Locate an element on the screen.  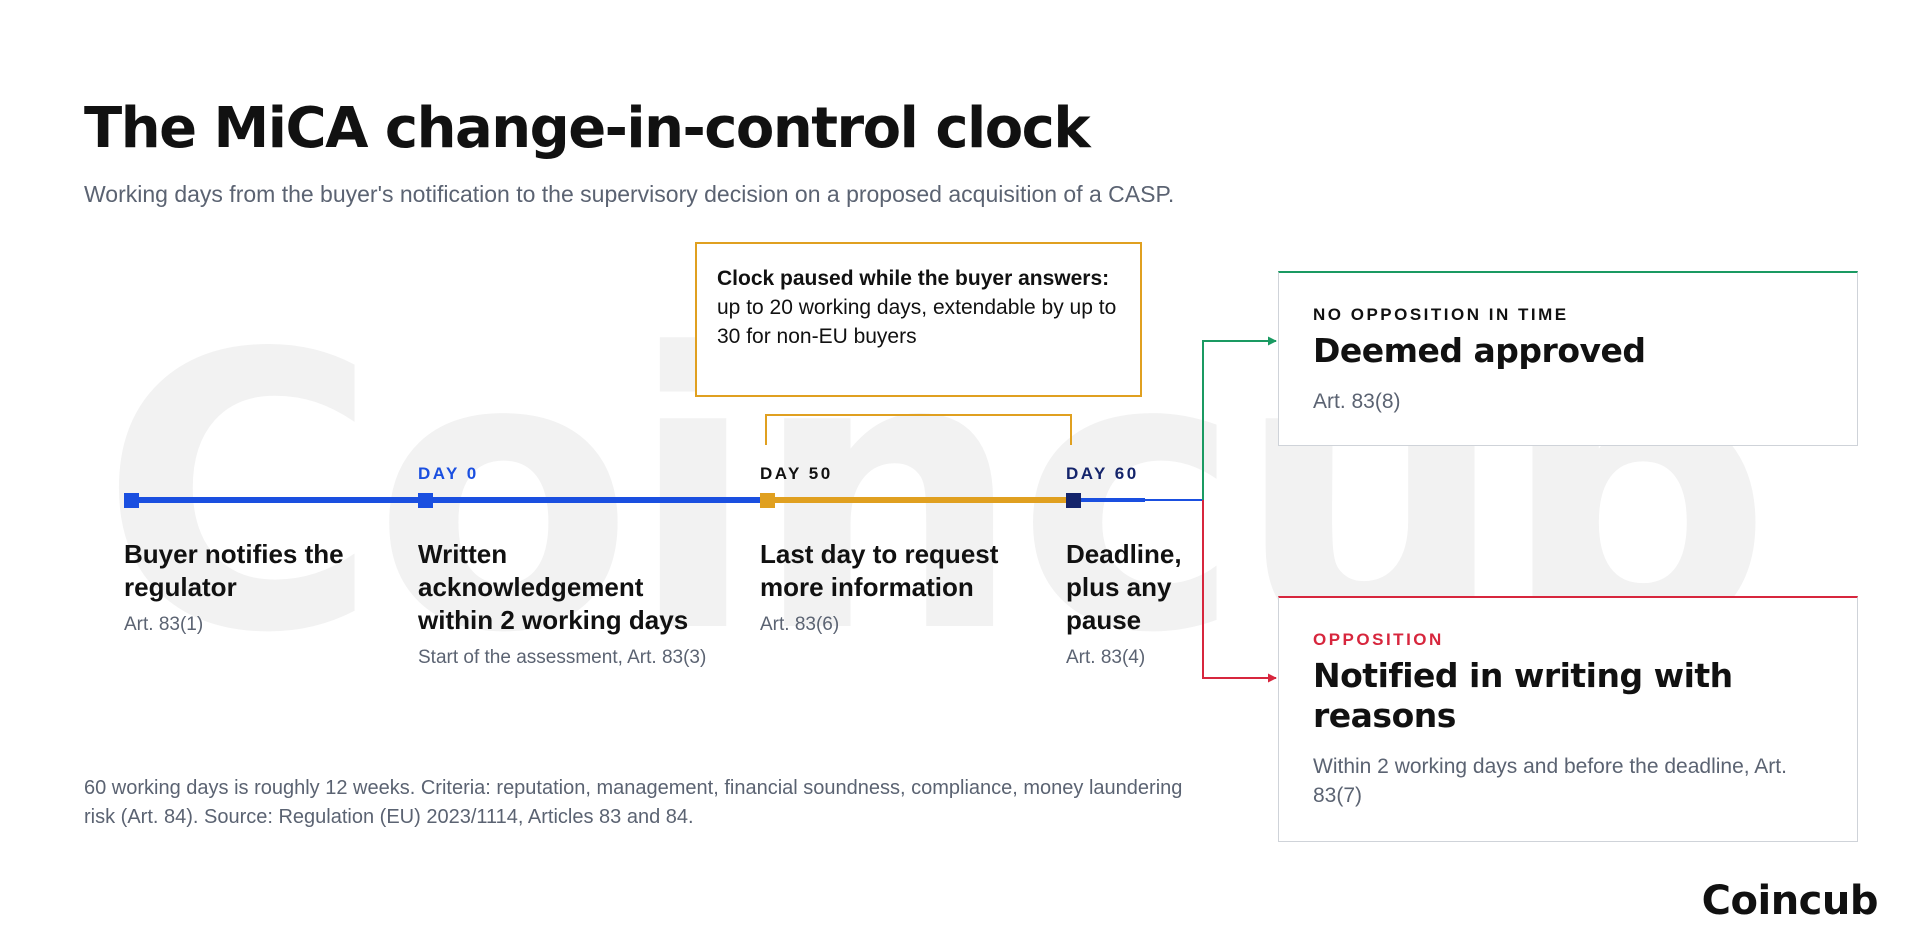
marker-notify is located at coordinates (131, 500).